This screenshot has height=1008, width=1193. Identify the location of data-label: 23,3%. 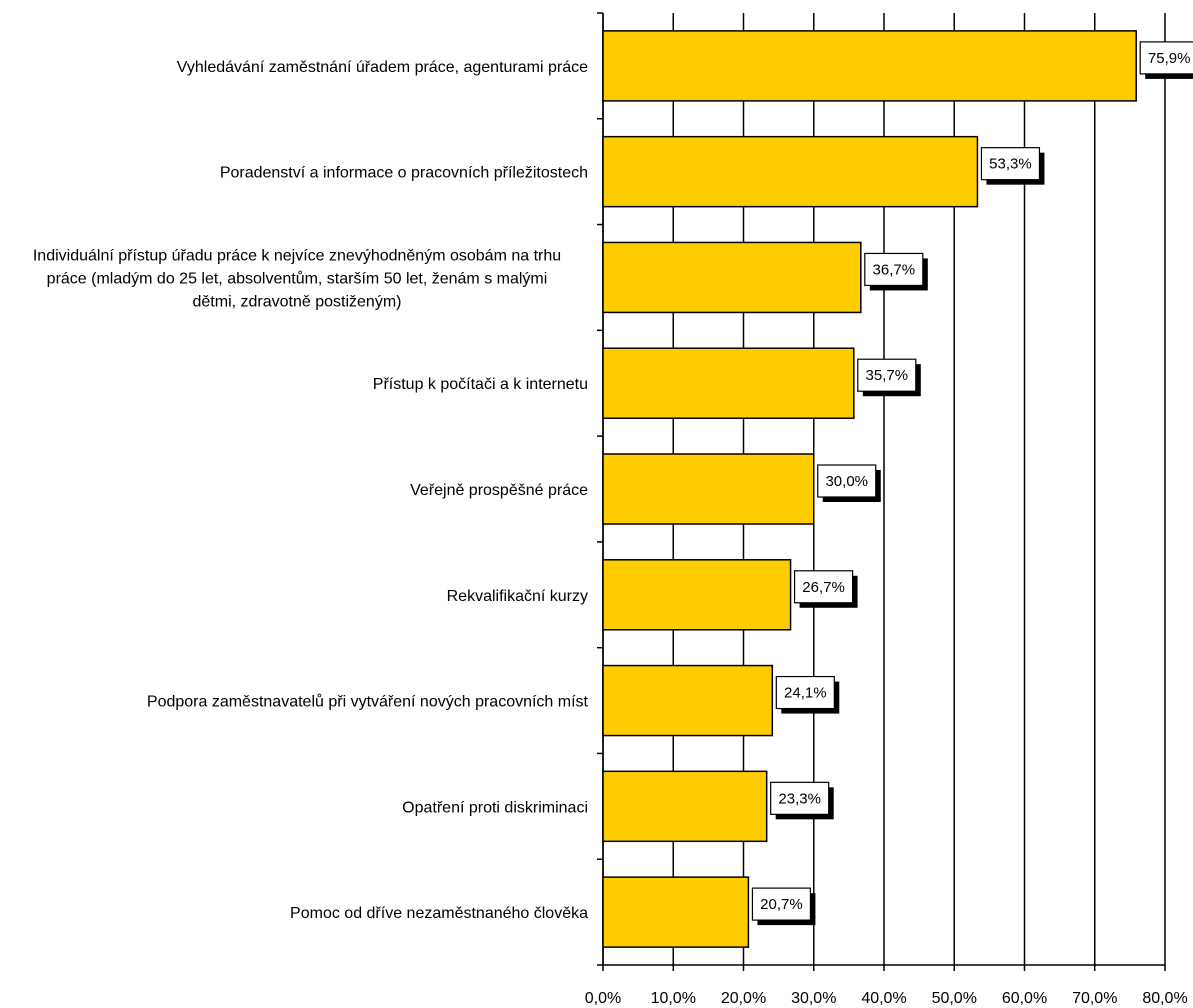
(799, 798).